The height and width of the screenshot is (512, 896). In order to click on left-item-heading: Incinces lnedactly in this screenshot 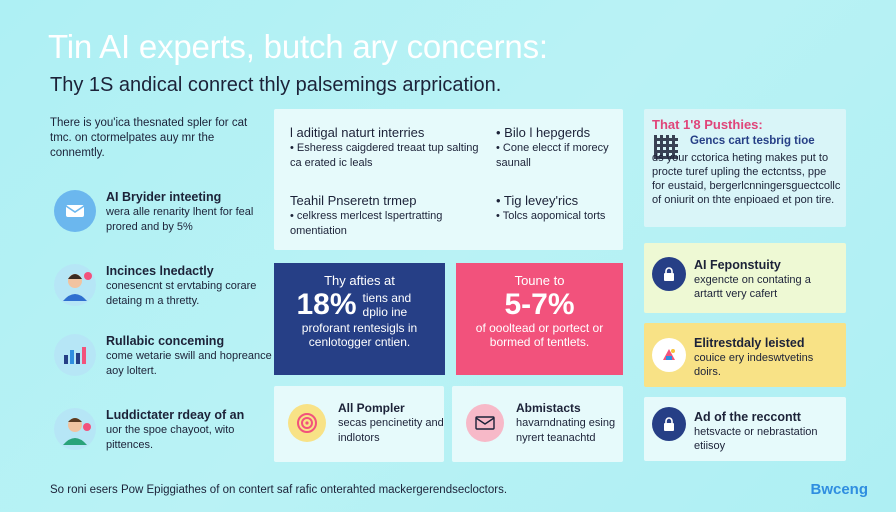, I will do `click(160, 271)`.